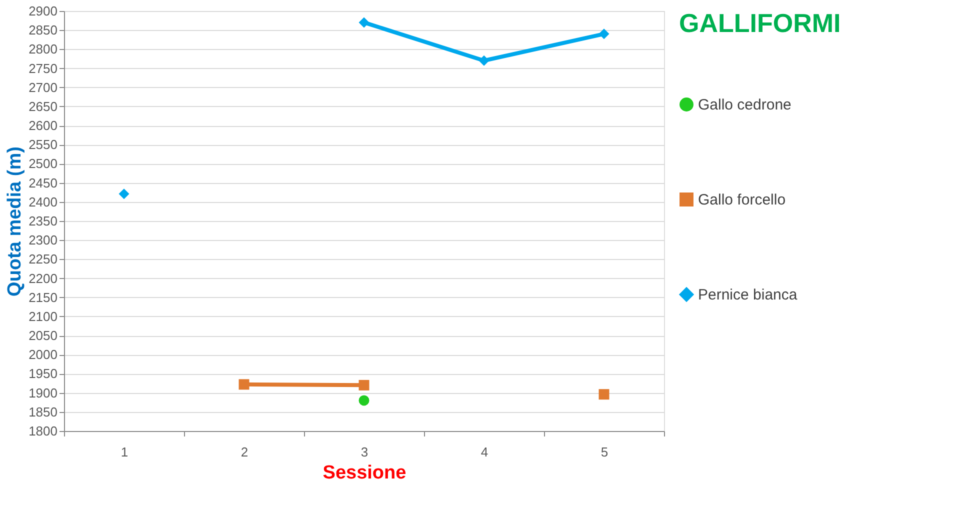  What do you see at coordinates (43, 392) in the screenshot?
I see `y-tick-label: 1900` at bounding box center [43, 392].